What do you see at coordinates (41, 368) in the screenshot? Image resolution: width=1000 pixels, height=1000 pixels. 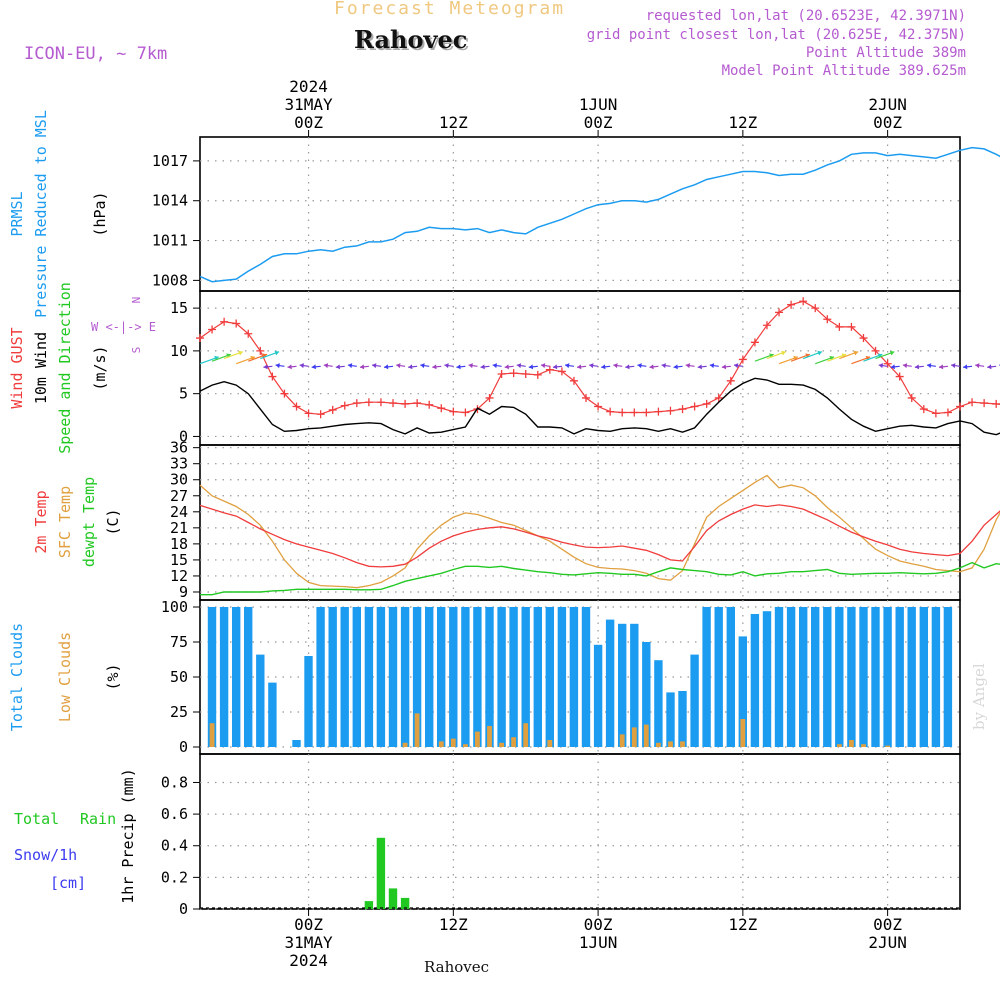 I see `wind-label-10m: 10m Wind` at bounding box center [41, 368].